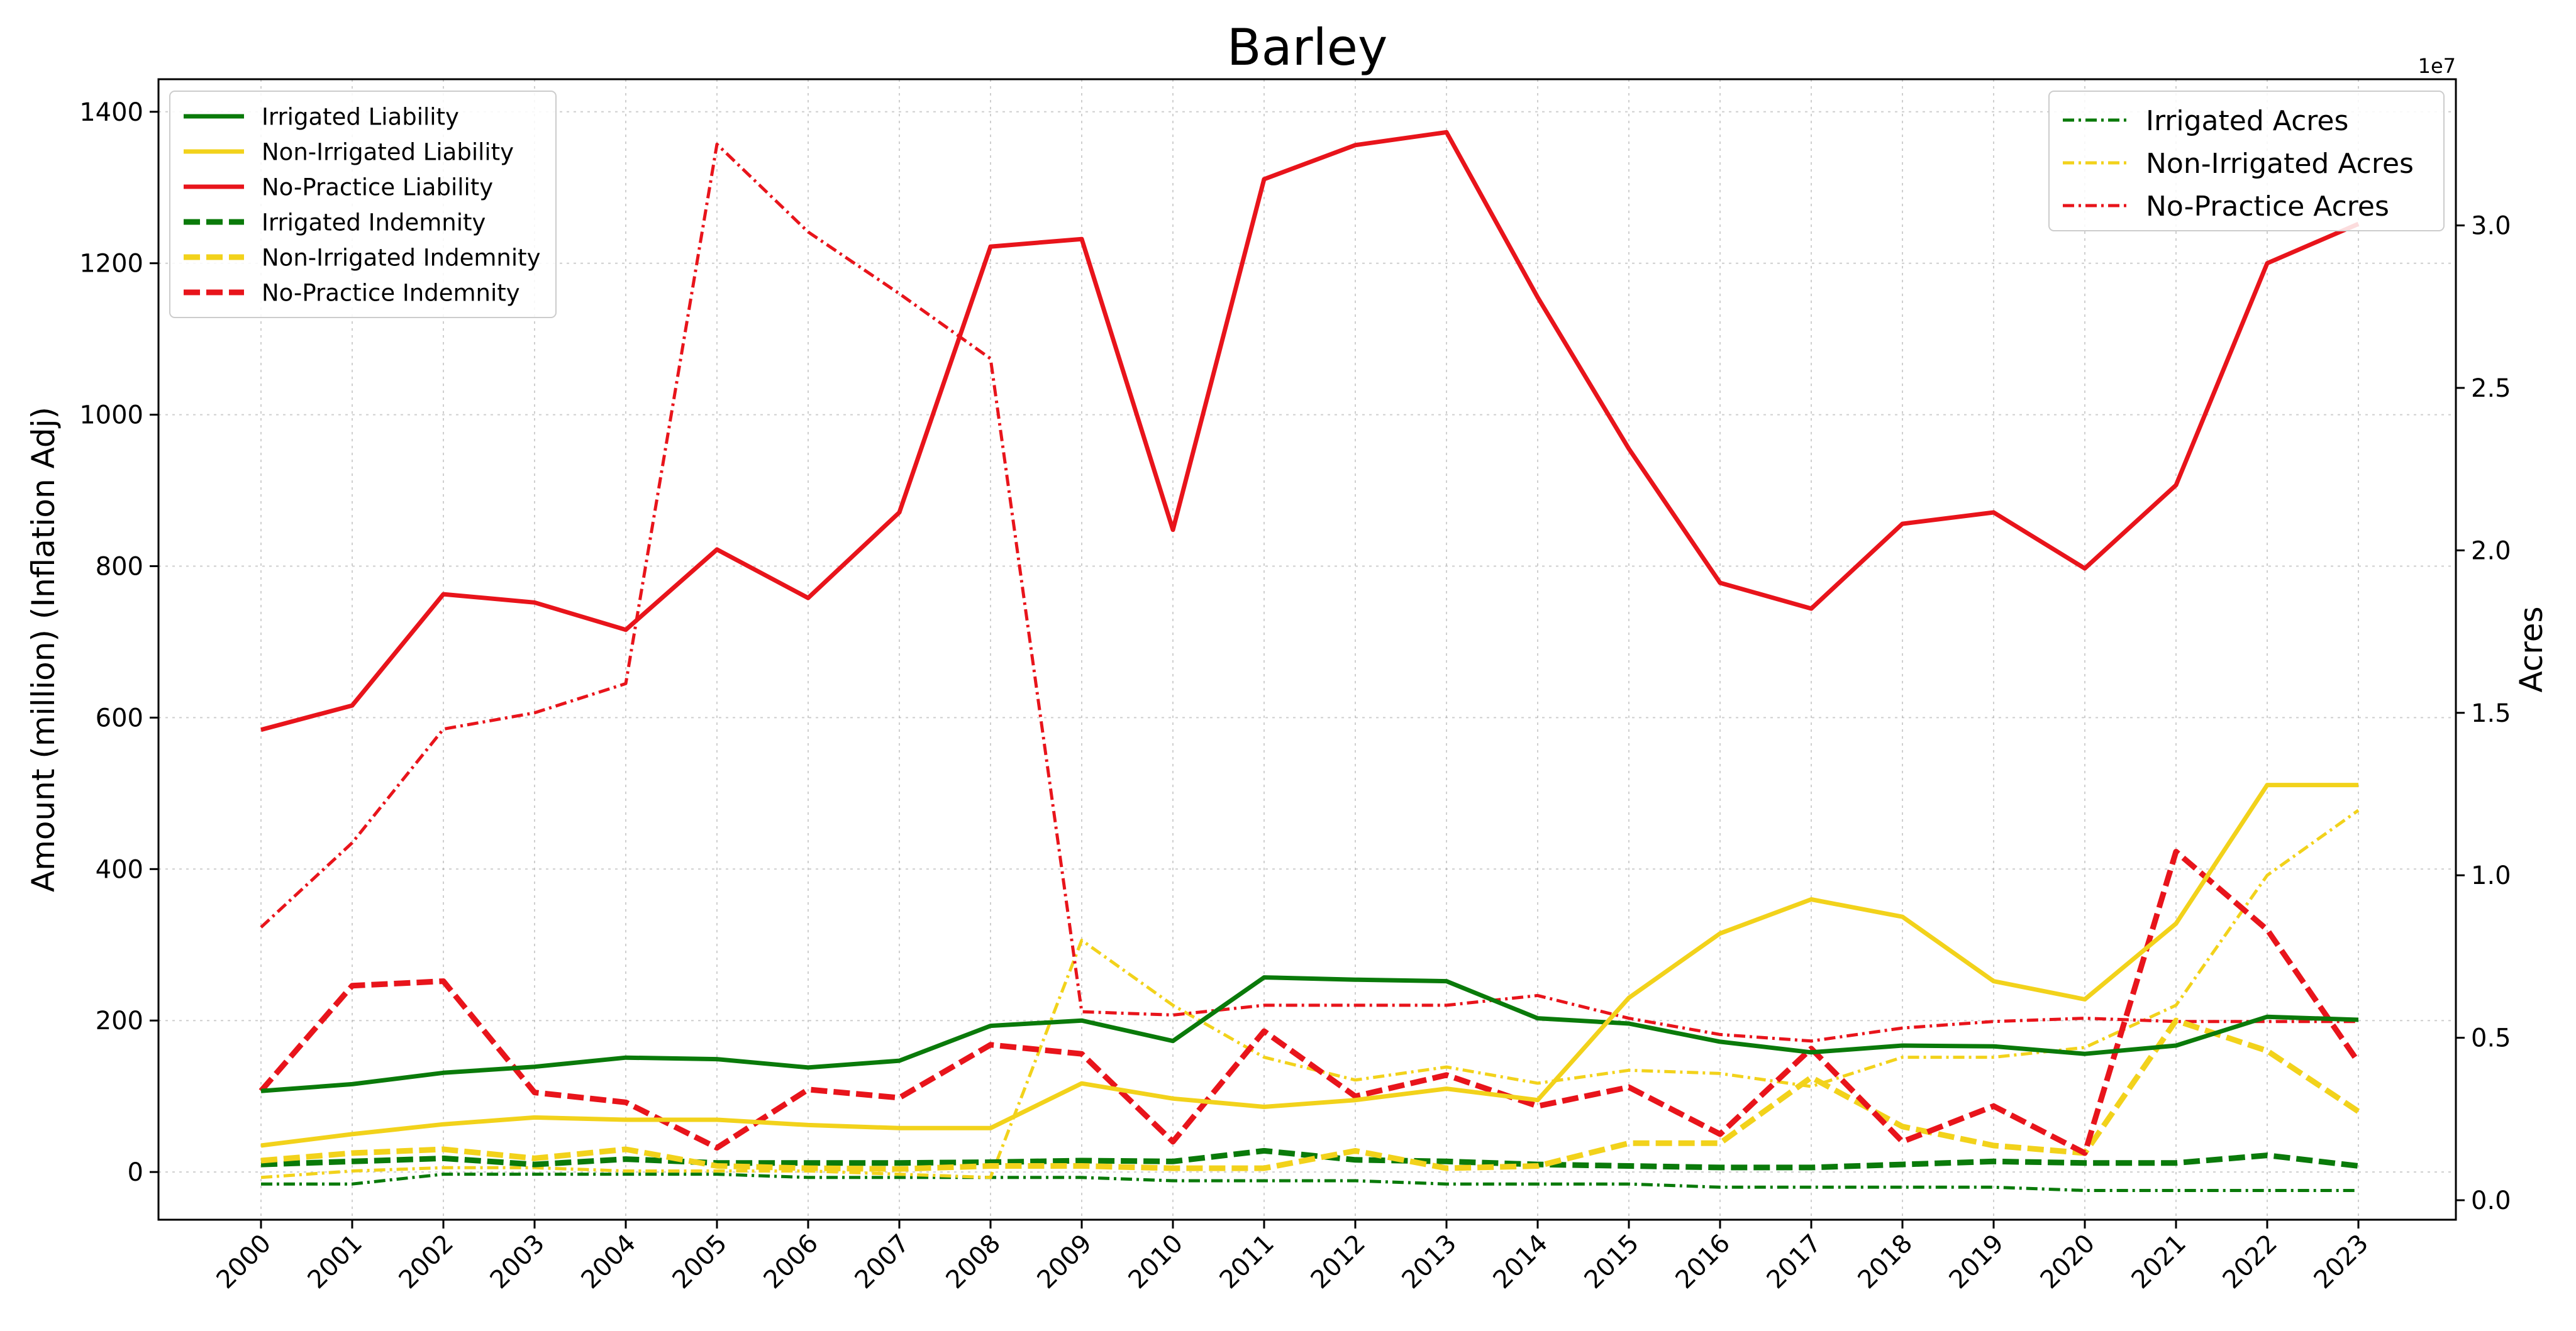 The width and height of the screenshot is (2576, 1331). I want to click on y-tick-label: 0, so click(135, 1172).